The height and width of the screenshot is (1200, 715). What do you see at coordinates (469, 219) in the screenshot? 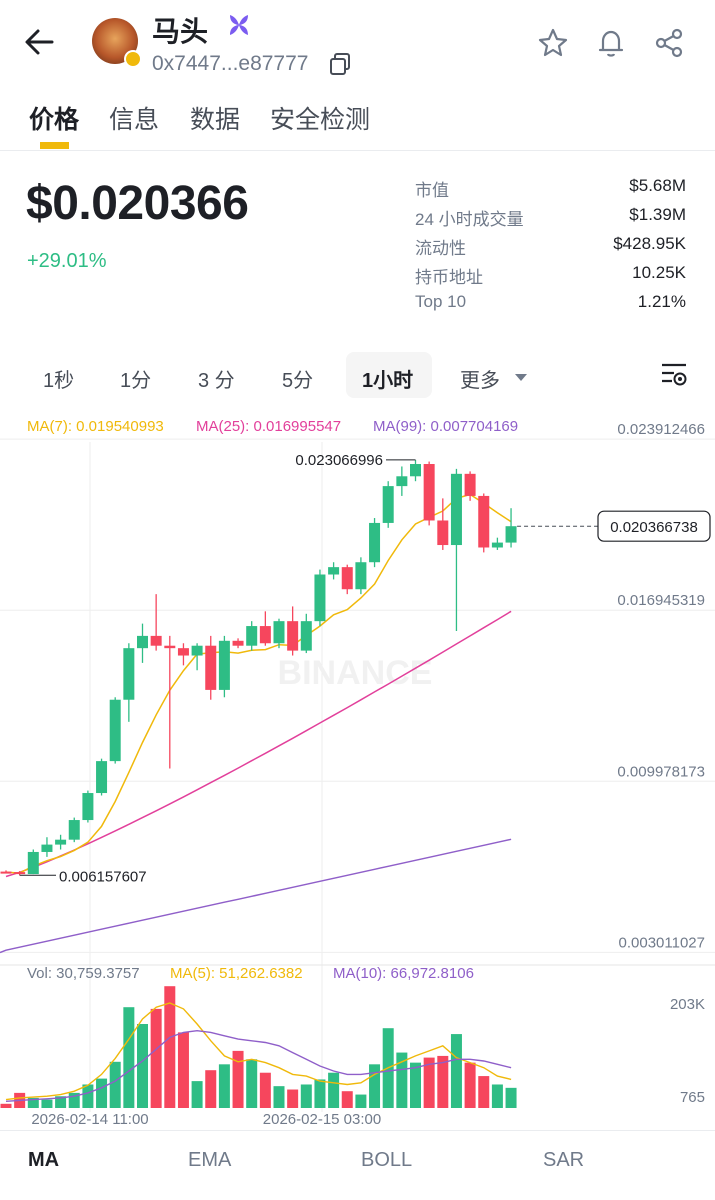
I see `stat-label-volume: 24 小时成交量` at bounding box center [469, 219].